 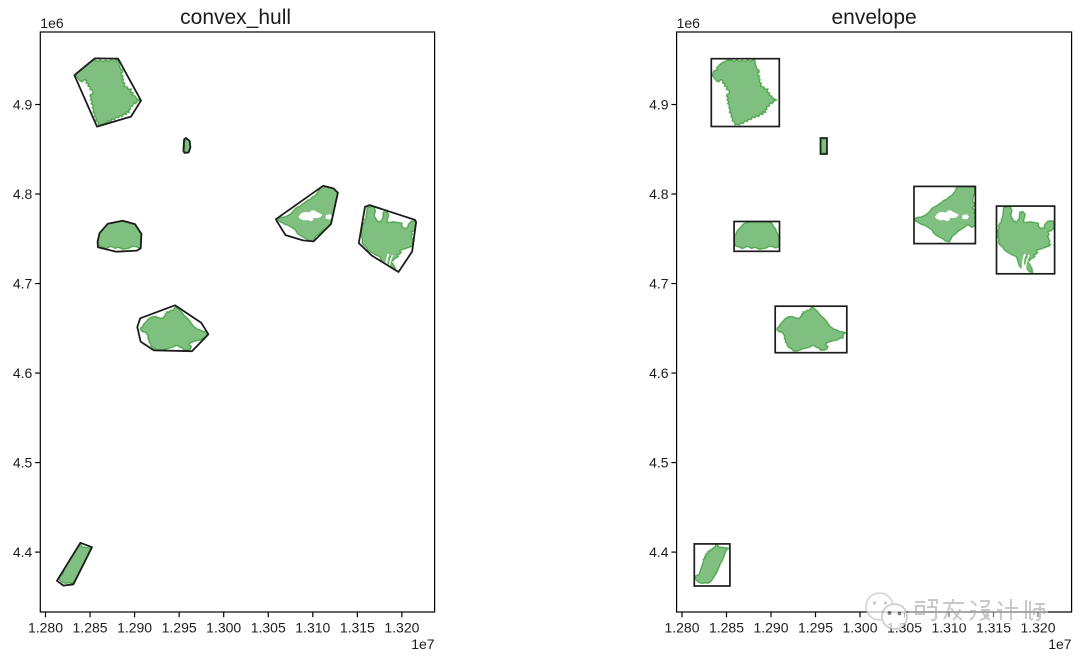 What do you see at coordinates (873, 17) in the screenshot?
I see `svg-text: envelope` at bounding box center [873, 17].